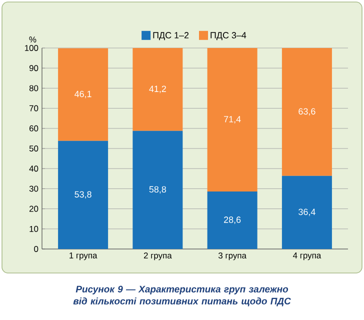 This screenshot has height=320, width=364. What do you see at coordinates (33, 209) in the screenshot?
I see `y-tick-label: 20` at bounding box center [33, 209].